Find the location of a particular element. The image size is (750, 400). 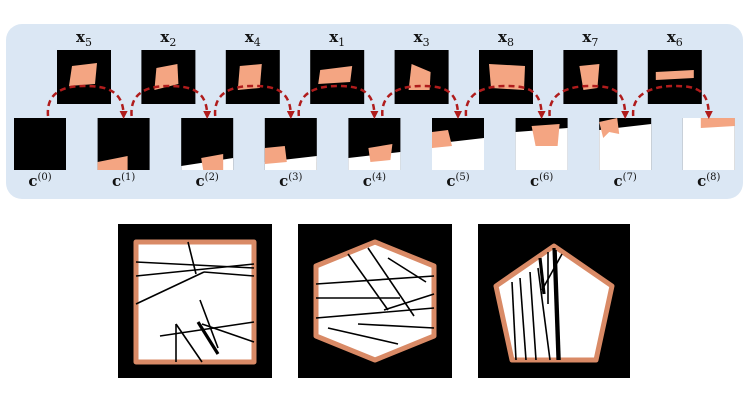

piece-label-index: 8 is located at coordinates (510, 42).